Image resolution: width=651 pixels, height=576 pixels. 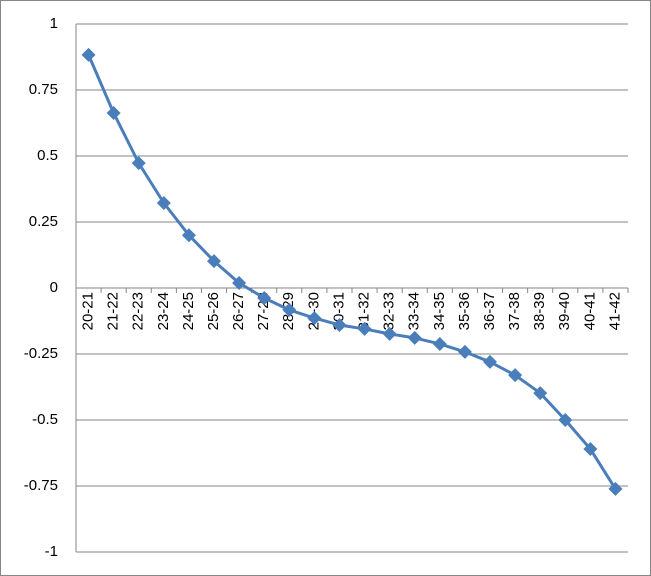 I want to click on x-tick-label: 38-39, so click(x=539, y=311).